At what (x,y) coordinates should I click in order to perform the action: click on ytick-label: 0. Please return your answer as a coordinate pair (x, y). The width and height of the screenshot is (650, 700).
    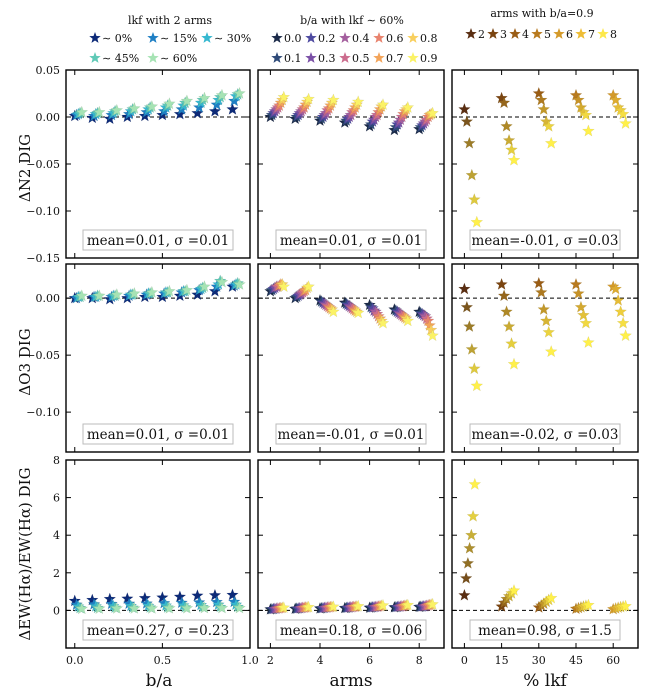
    Looking at the image, I should click on (56, 610).